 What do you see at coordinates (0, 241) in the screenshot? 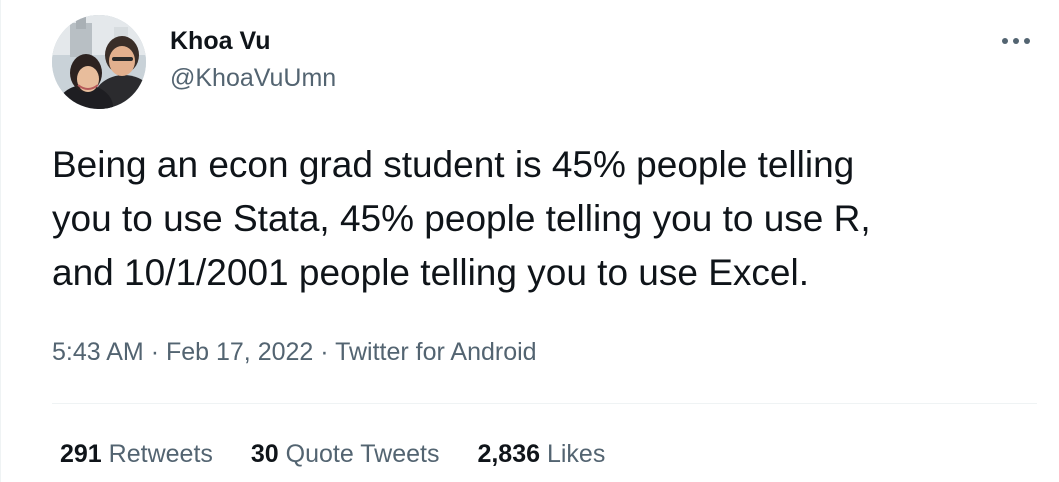
I see `page-left-border` at bounding box center [0, 241].